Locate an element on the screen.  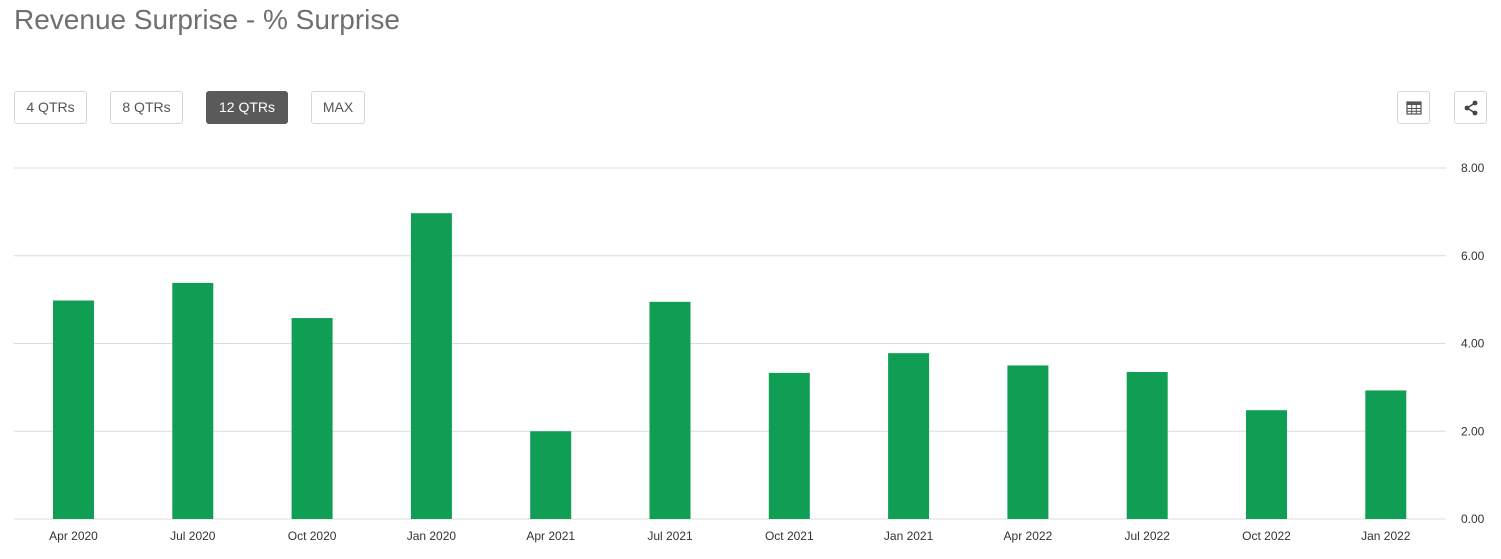
x-tick-label: Jan 2021 is located at coordinates (909, 536).